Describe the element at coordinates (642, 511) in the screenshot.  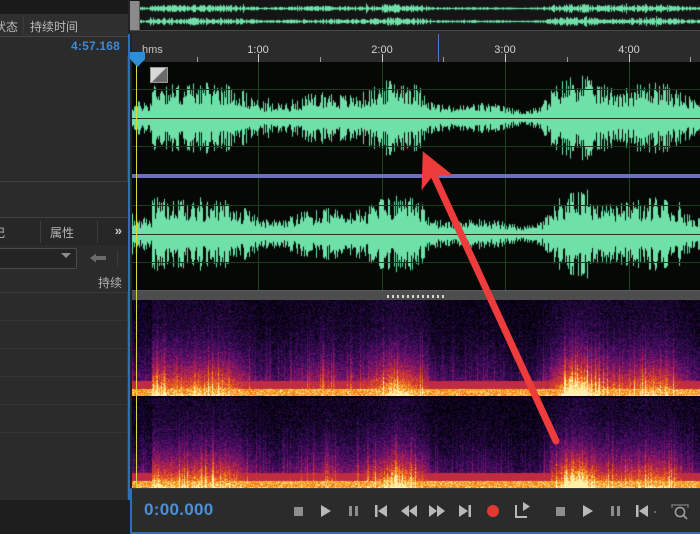
I see `skip-start-button` at that location.